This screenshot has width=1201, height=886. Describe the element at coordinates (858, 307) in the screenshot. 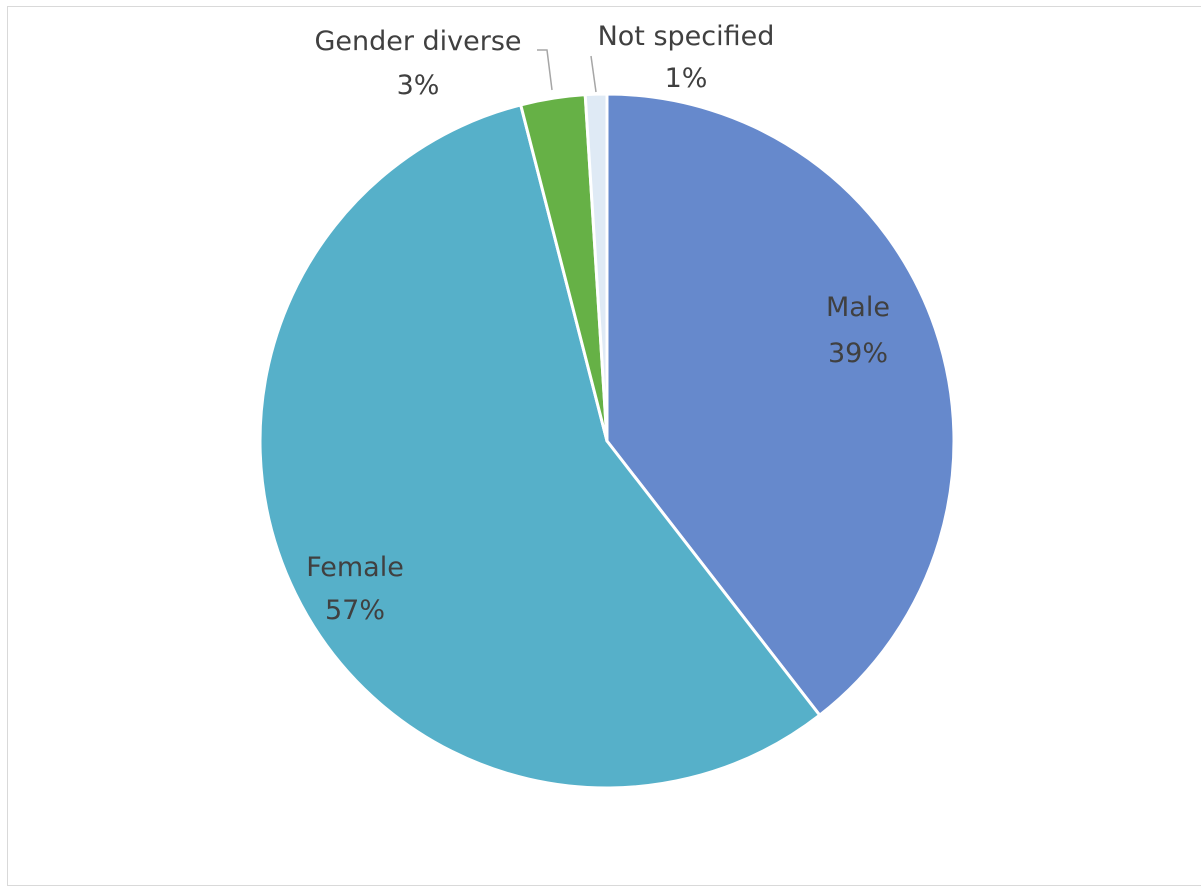

I see `slice-label-male: Male` at that location.